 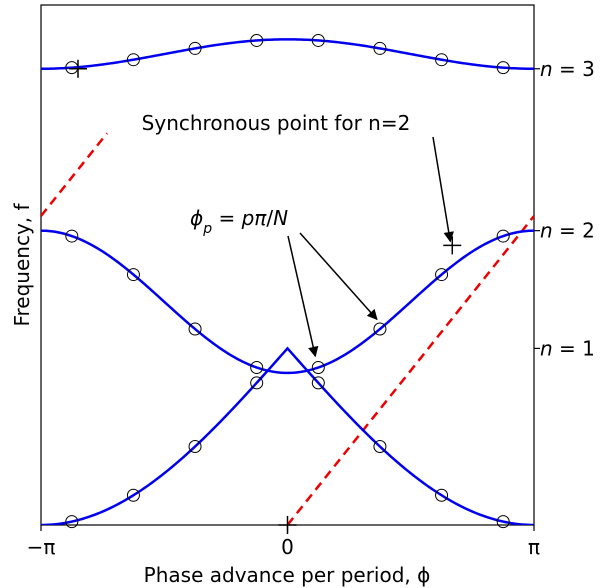 What do you see at coordinates (567, 231) in the screenshot?
I see `band-label-n2: n = 2` at bounding box center [567, 231].